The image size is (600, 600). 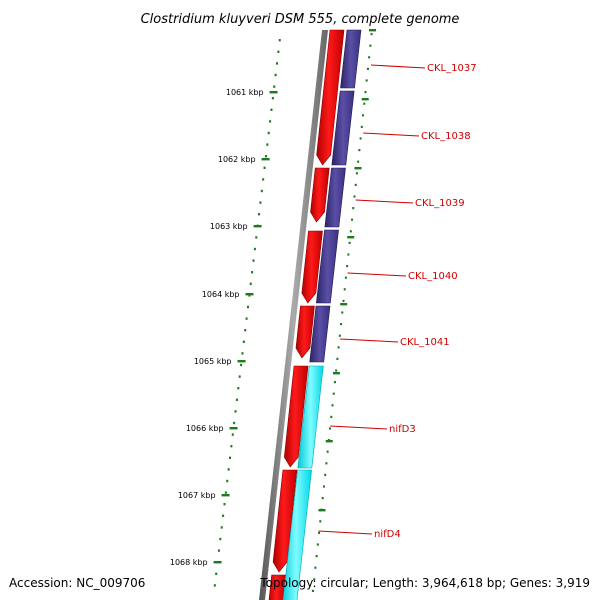 I want to click on gene-label: CKL_1038, so click(x=446, y=136).